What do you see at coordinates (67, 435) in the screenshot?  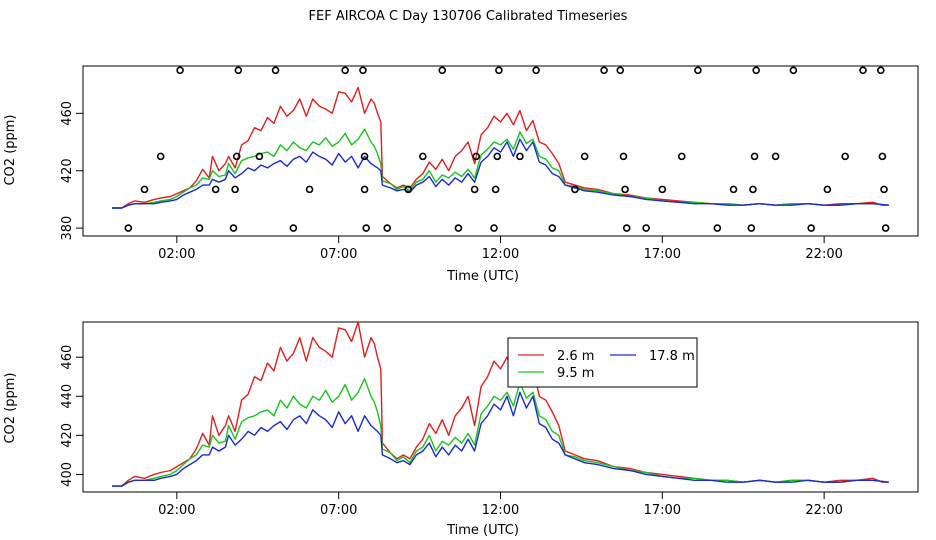 I see `bottom-y-tick-label: 420` at bounding box center [67, 435].